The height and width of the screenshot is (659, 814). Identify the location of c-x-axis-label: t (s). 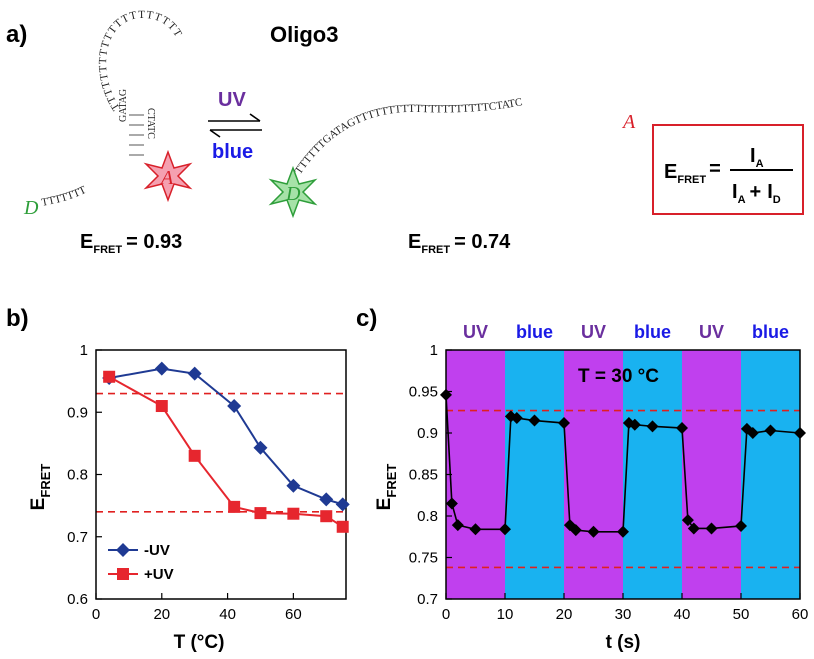
(623, 642).